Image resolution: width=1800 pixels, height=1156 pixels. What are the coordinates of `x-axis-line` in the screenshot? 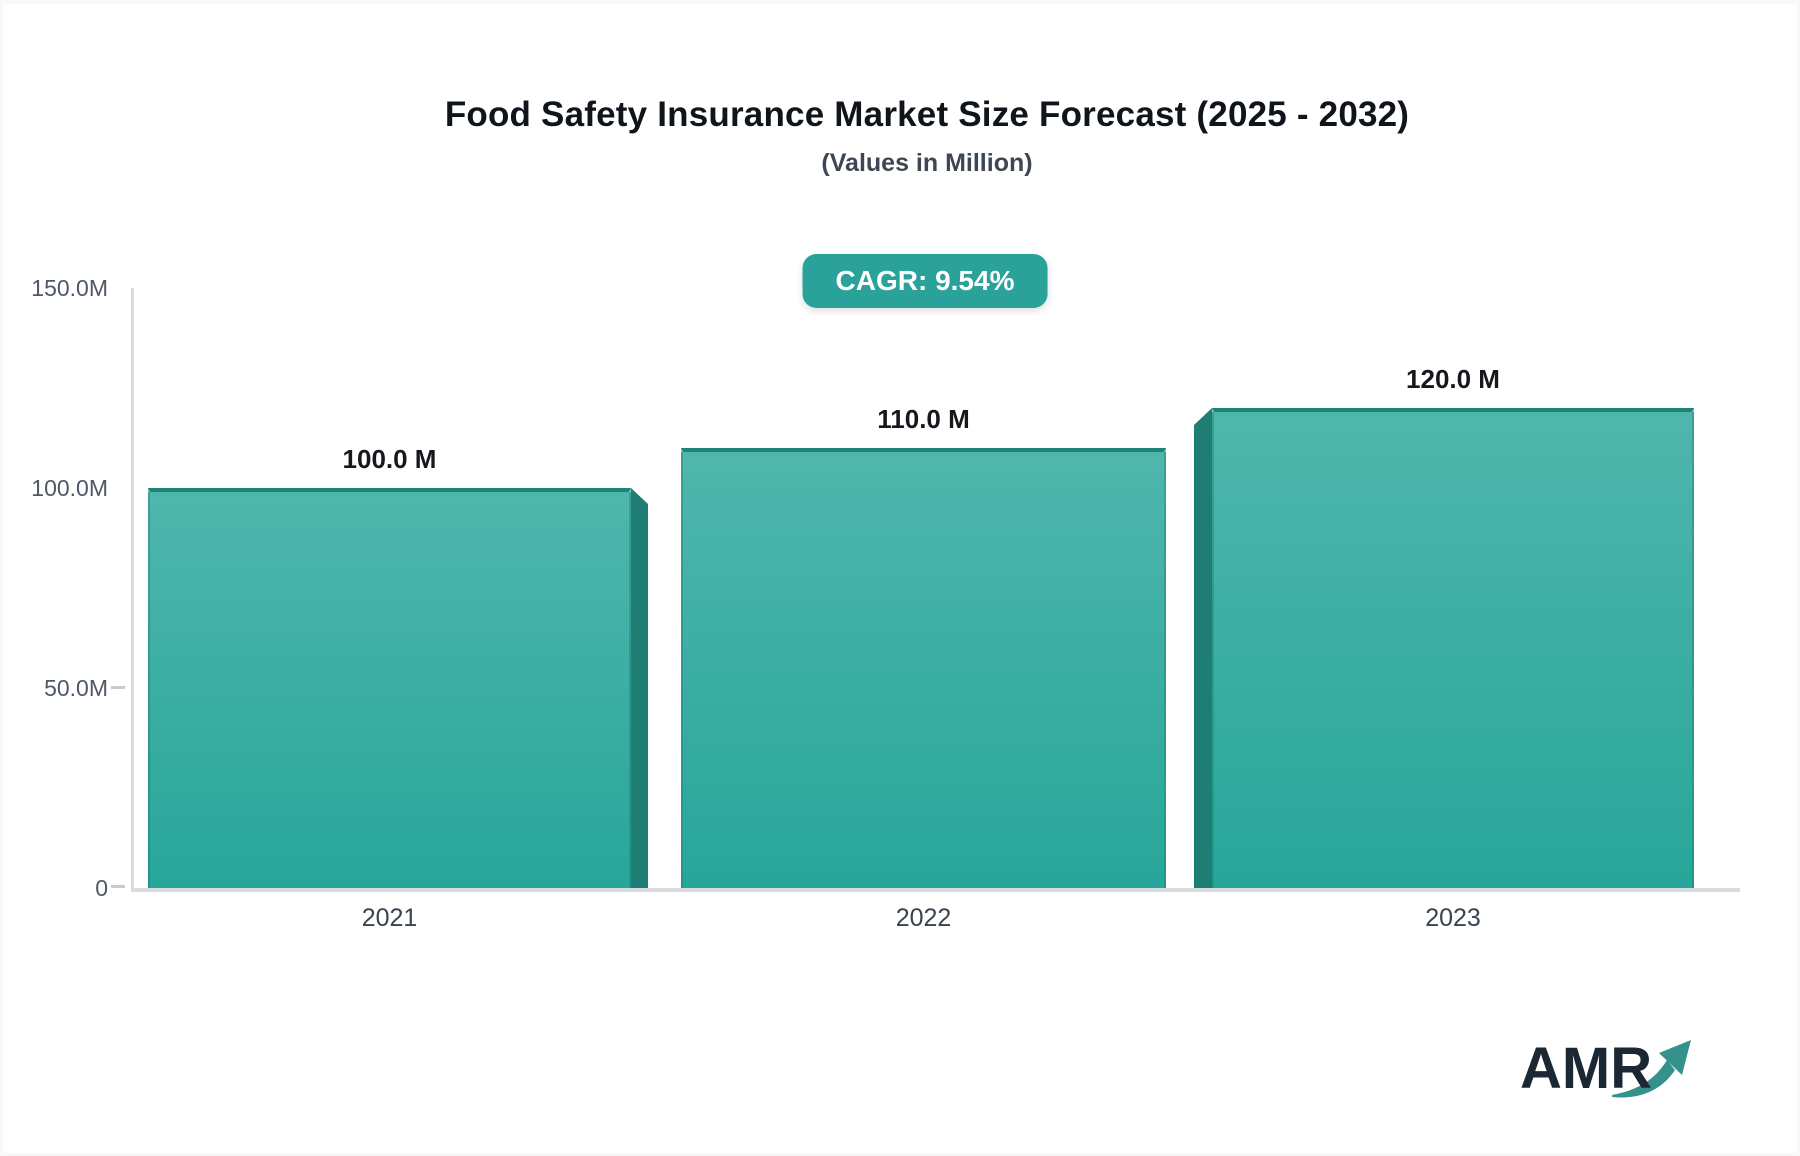 It's located at (935, 890).